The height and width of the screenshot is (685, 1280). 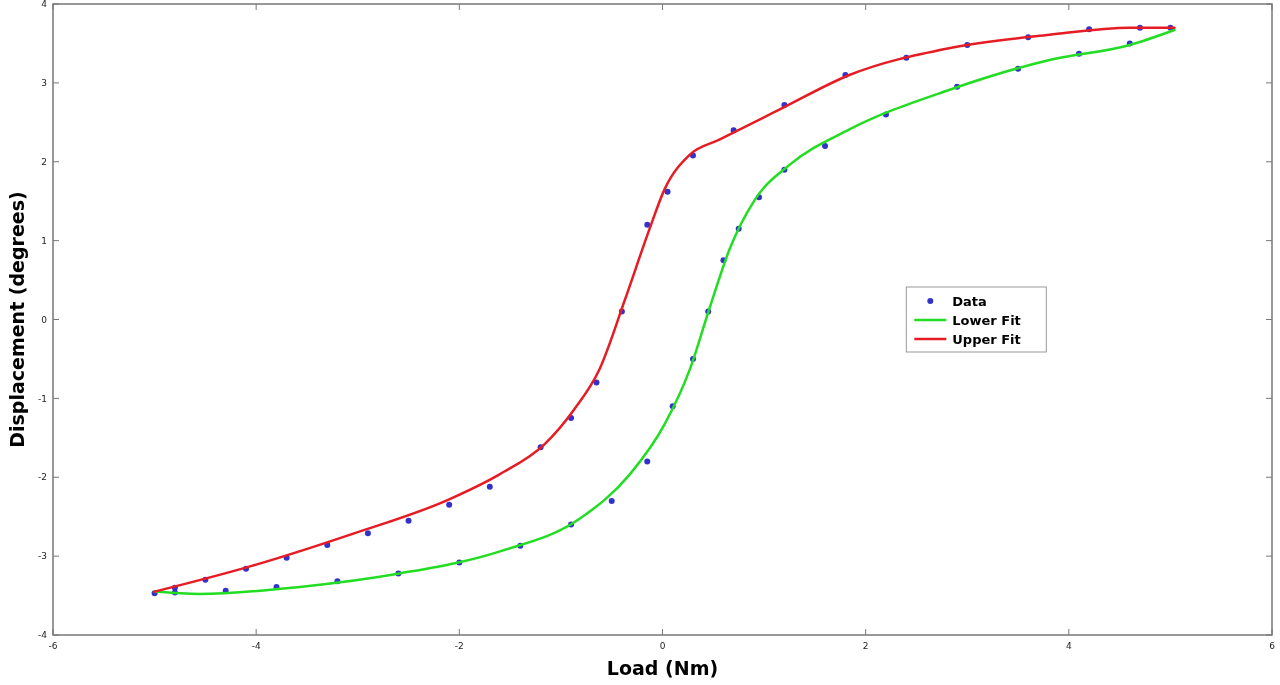 I want to click on y-tick-label: 3, so click(x=44, y=83).